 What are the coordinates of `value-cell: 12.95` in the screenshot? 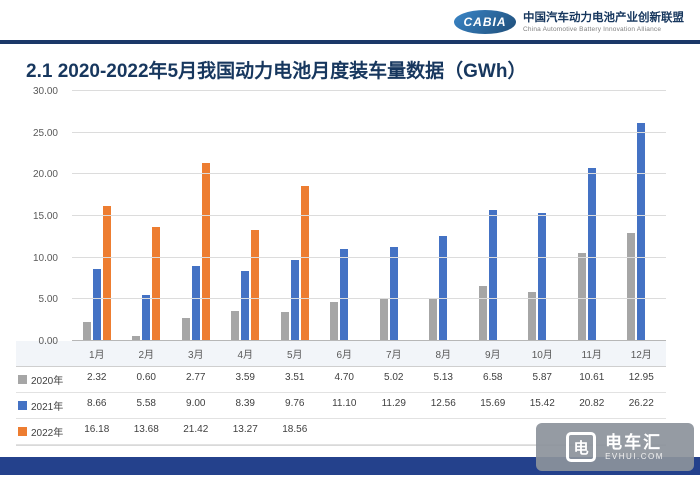 It's located at (641, 377).